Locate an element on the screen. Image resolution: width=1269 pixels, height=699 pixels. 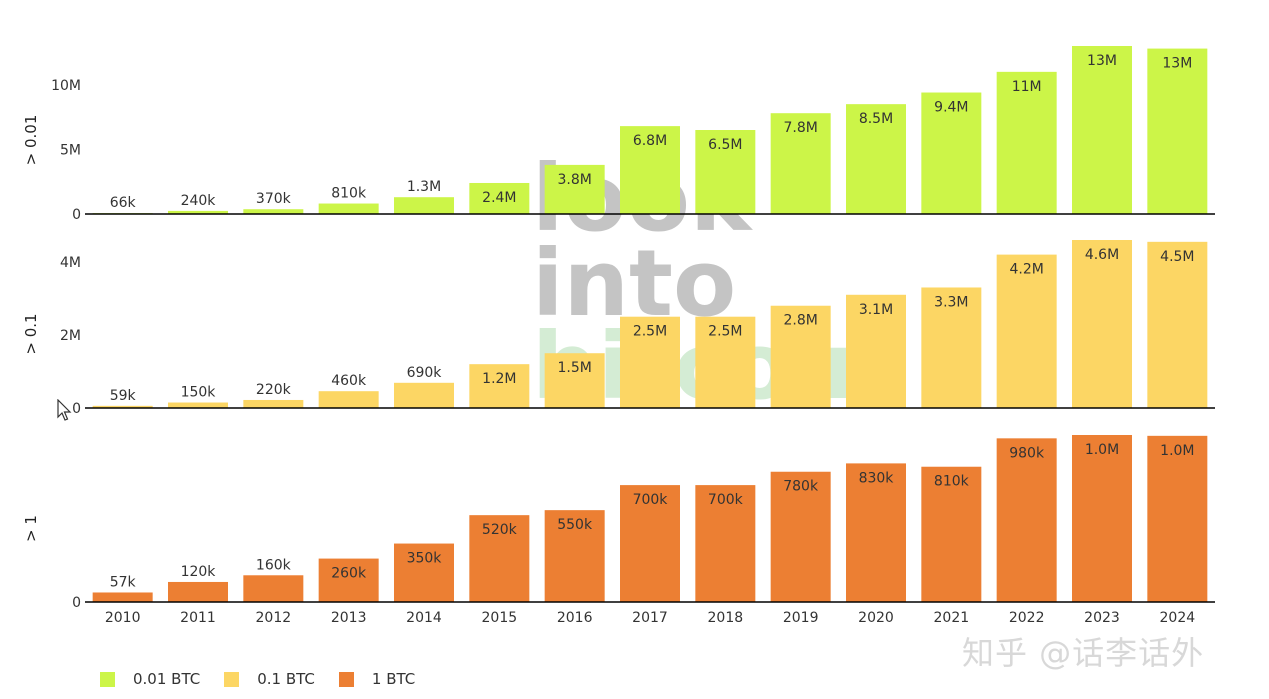
data-label: 780k is located at coordinates (801, 487).